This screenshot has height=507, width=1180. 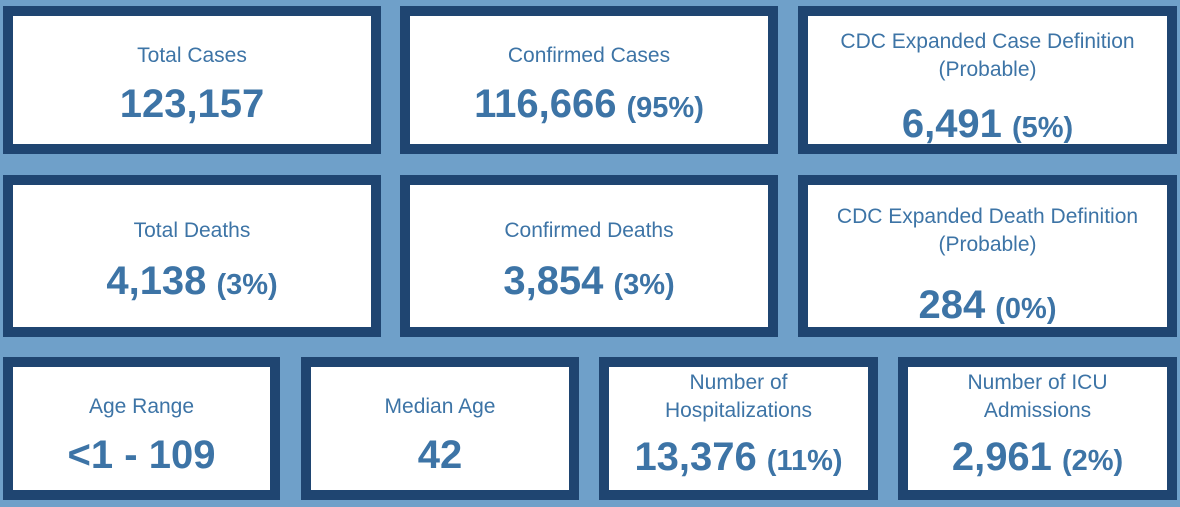 I want to click on card-value: 284, so click(x=952, y=305).